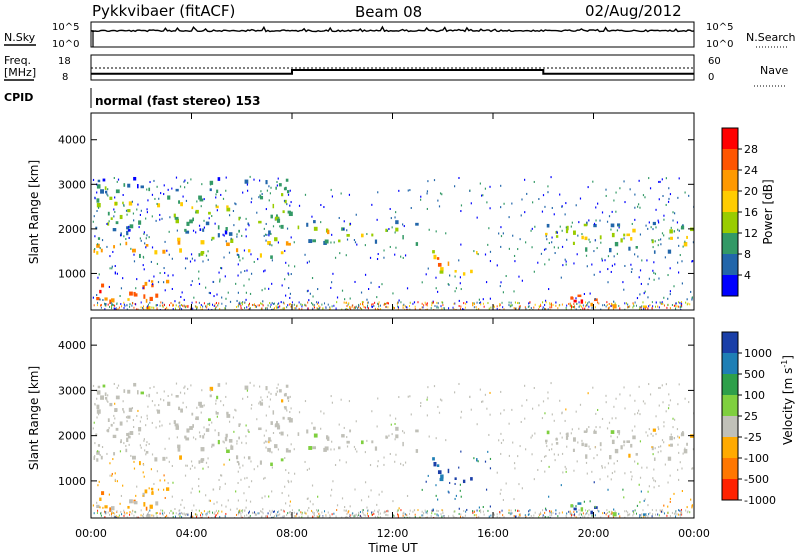  What do you see at coordinates (758, 353) in the screenshot?
I see `colorbar-tick: 1000` at bounding box center [758, 353].